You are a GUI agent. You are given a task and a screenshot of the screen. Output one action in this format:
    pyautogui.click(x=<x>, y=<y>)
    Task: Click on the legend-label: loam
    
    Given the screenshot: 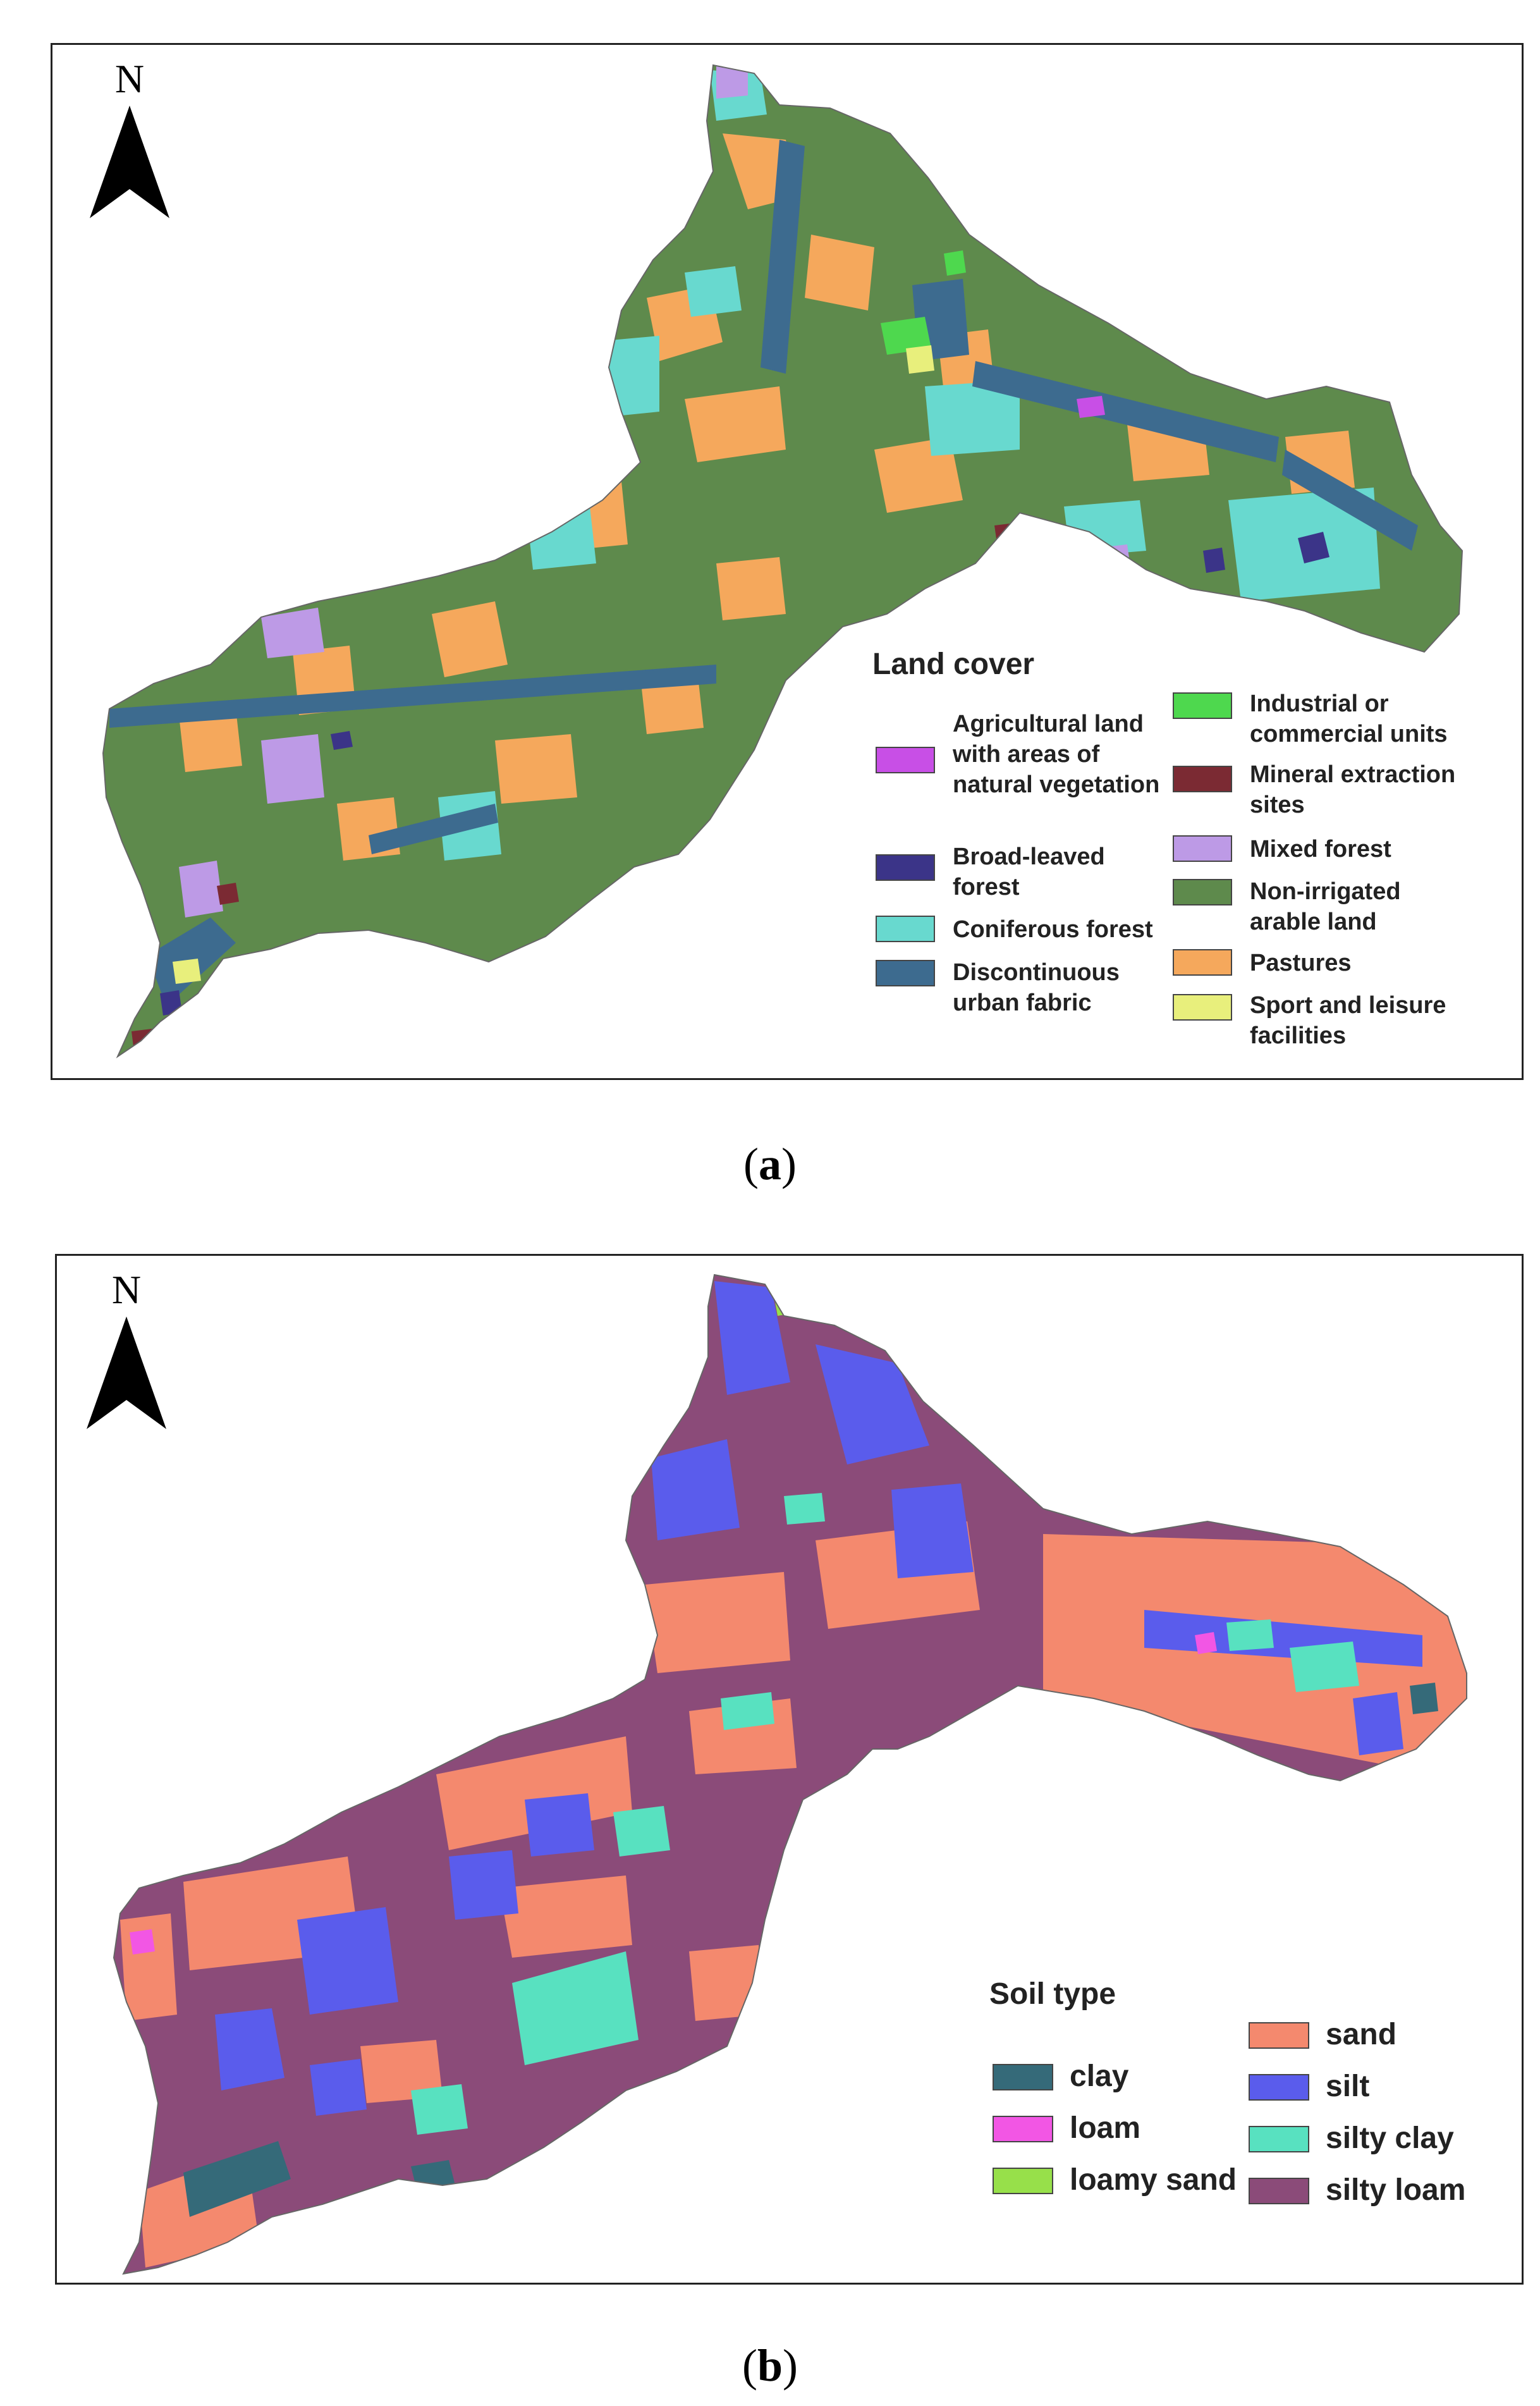 What is the action you would take?
    pyautogui.click(x=1105, y=2128)
    